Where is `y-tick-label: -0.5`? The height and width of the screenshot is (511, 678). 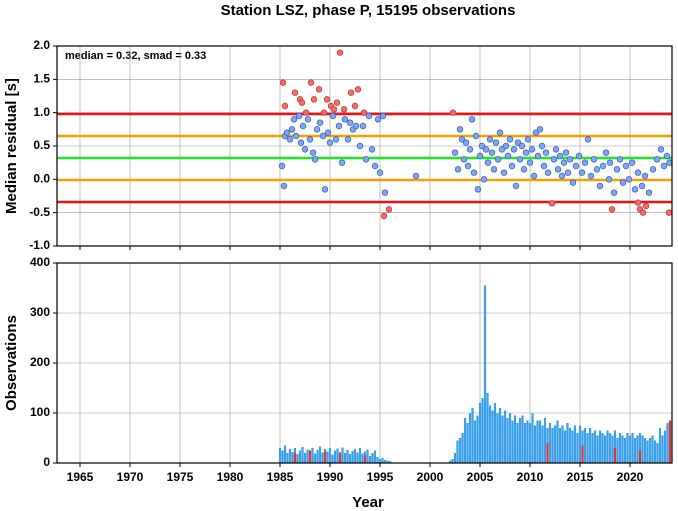 y-tick-label: -0.5 is located at coordinates (39, 212).